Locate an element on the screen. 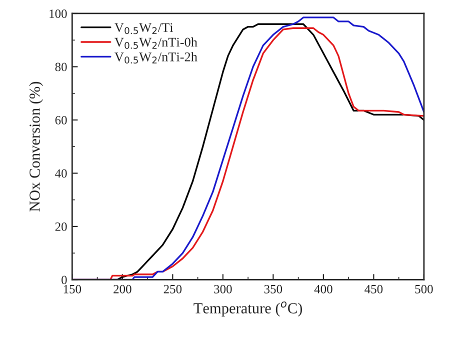 This screenshot has height=337, width=451. y-tick-label: 0 is located at coordinates (64, 280).